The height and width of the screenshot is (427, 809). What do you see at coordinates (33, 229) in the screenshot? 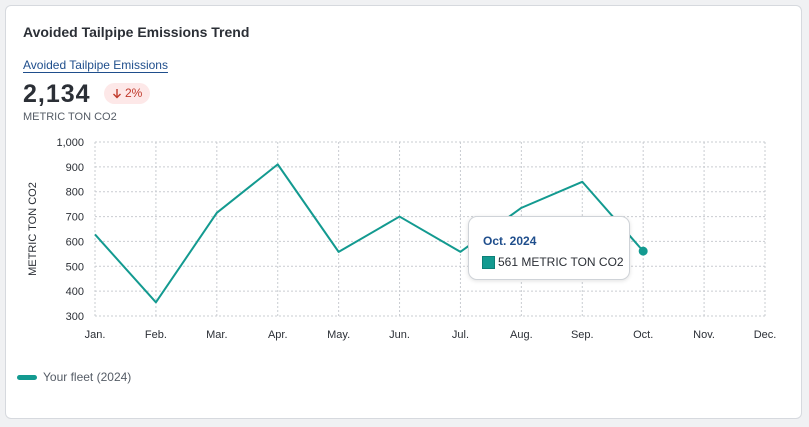
I see `y-axis-title: METRIC TON CO2` at bounding box center [33, 229].